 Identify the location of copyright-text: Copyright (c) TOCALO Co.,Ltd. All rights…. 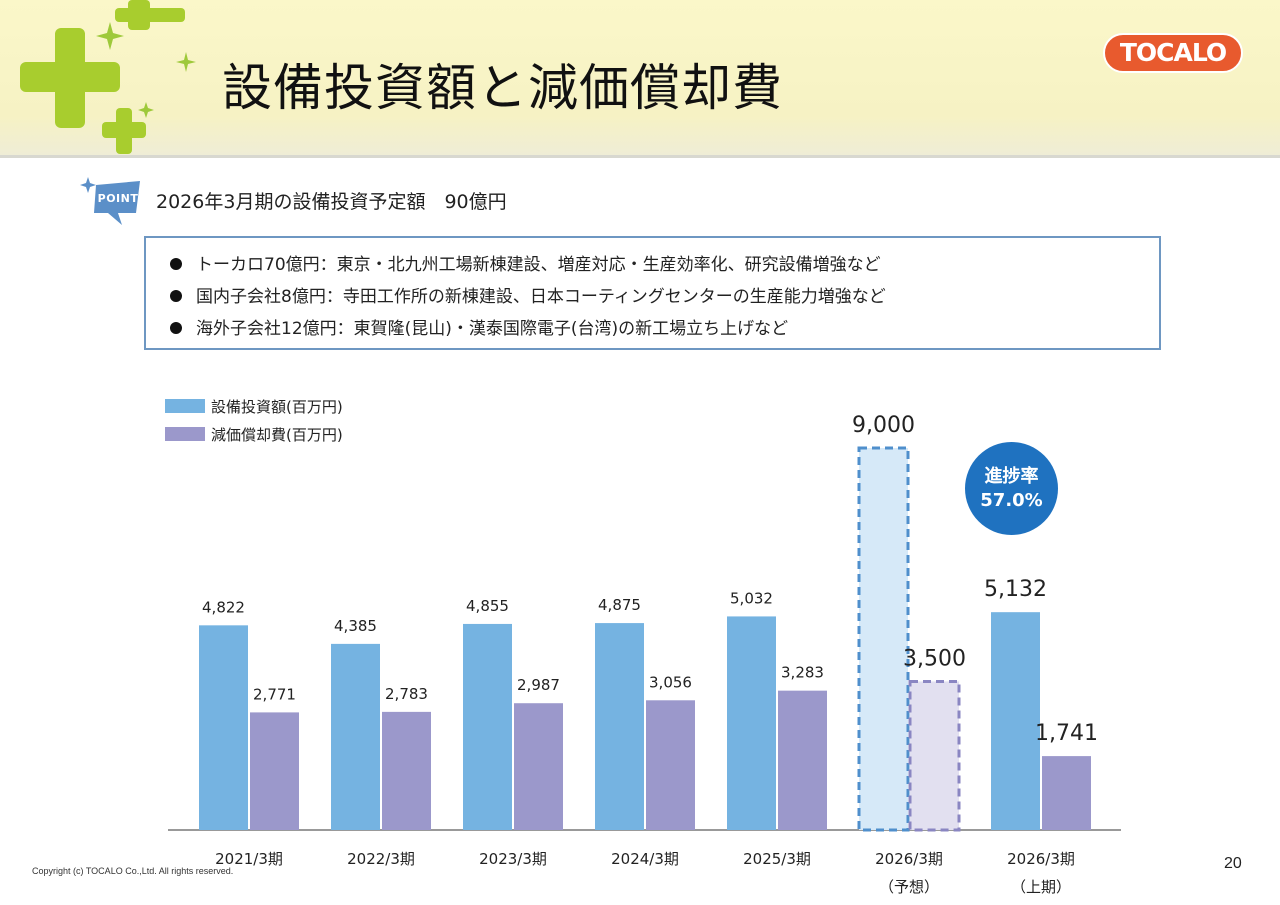
(133, 871).